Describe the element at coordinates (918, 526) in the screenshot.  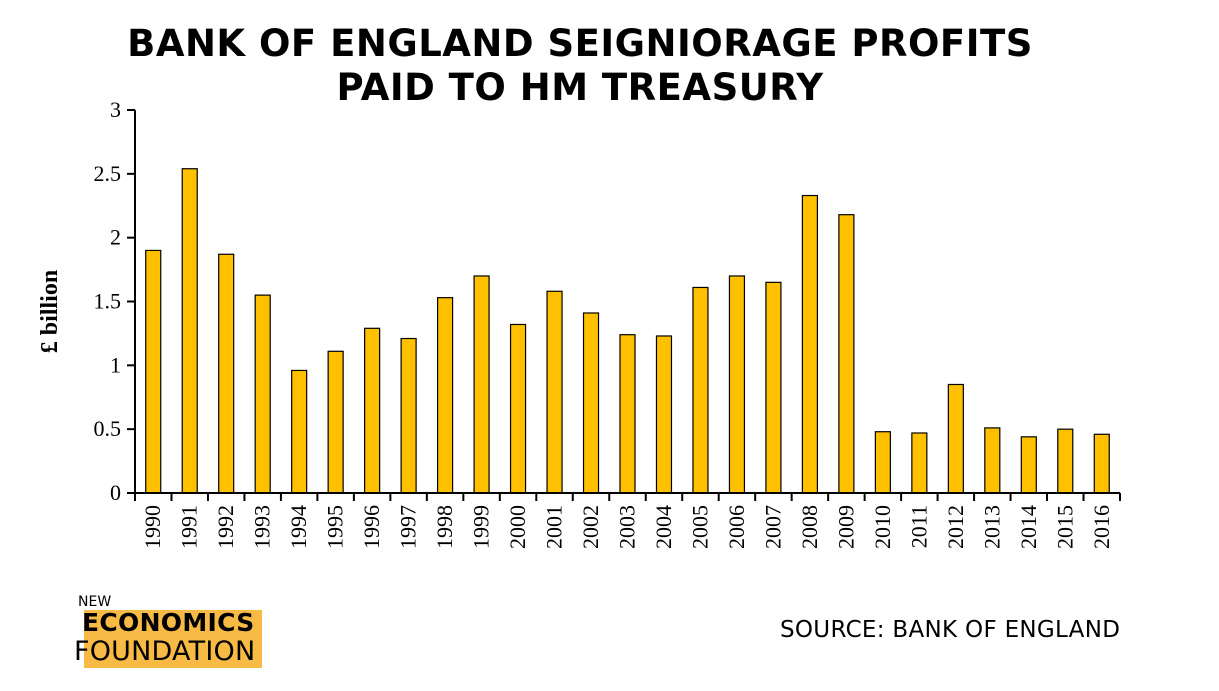
I see `x-tick-label: 2011` at that location.